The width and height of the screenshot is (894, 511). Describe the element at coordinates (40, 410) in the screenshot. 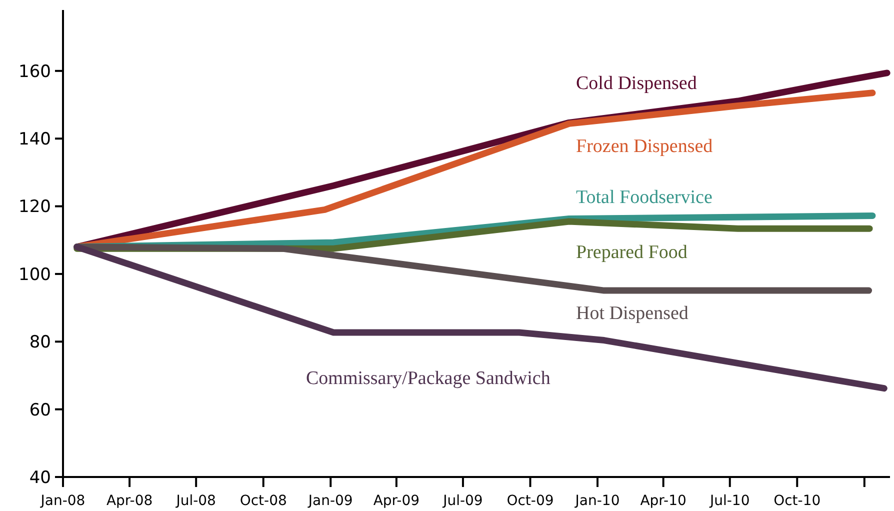

I see `y-tick-label: 60` at that location.